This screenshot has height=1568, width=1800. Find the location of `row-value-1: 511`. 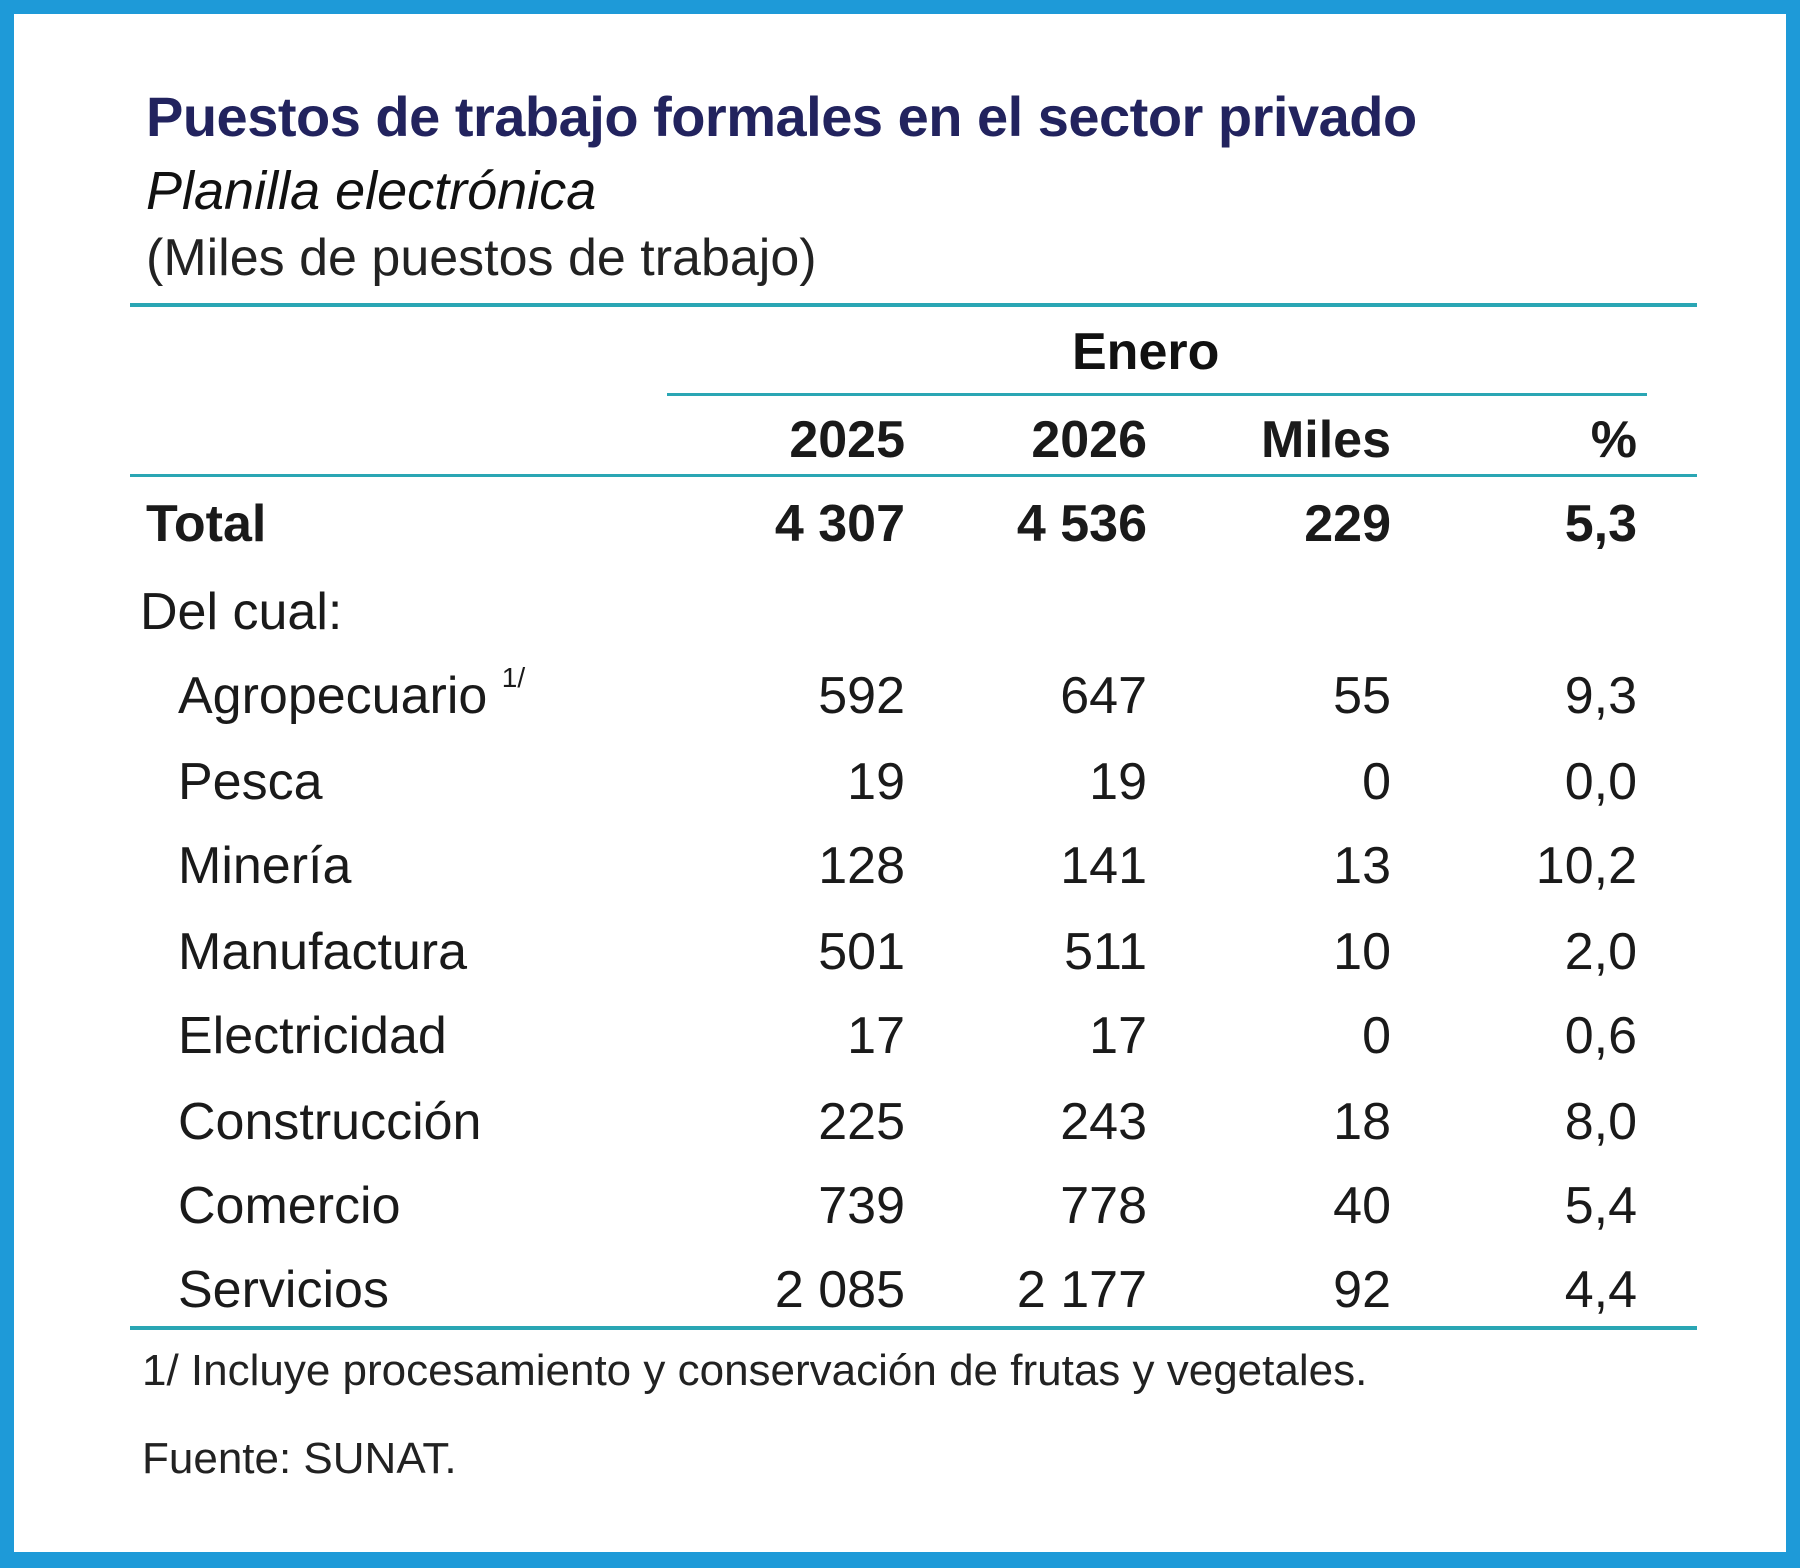

row-value-1: 511 is located at coordinates (1105, 952).